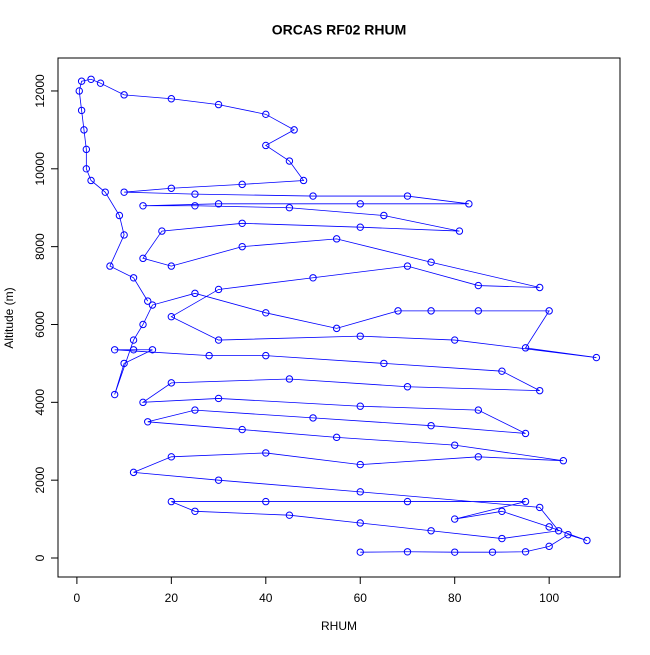  What do you see at coordinates (77, 598) in the screenshot?
I see `x-tick-label: 0` at bounding box center [77, 598].